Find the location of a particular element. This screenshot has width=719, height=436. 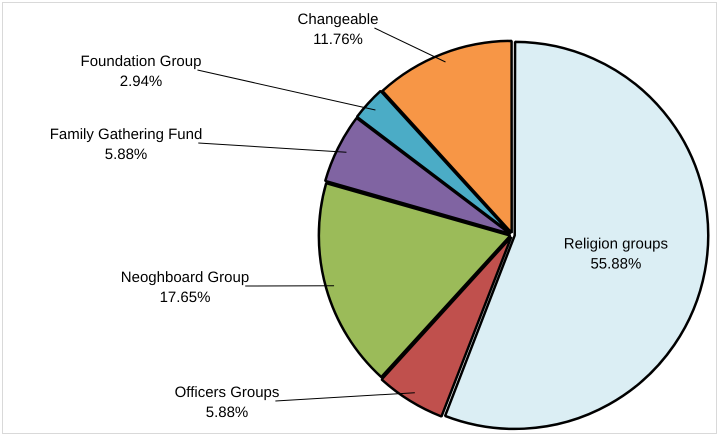

slice-label: Family Gathering Fund is located at coordinates (126, 135).